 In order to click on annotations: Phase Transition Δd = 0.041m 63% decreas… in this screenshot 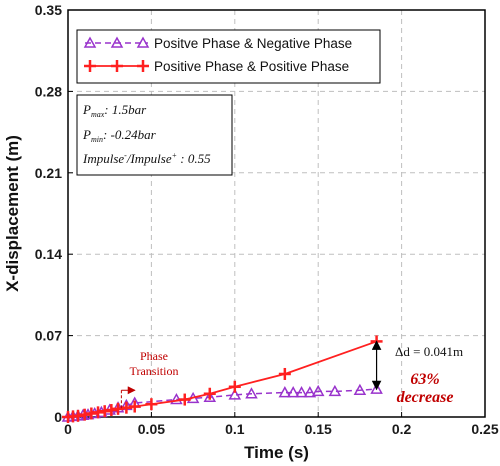, I will do `click(291, 375)`.